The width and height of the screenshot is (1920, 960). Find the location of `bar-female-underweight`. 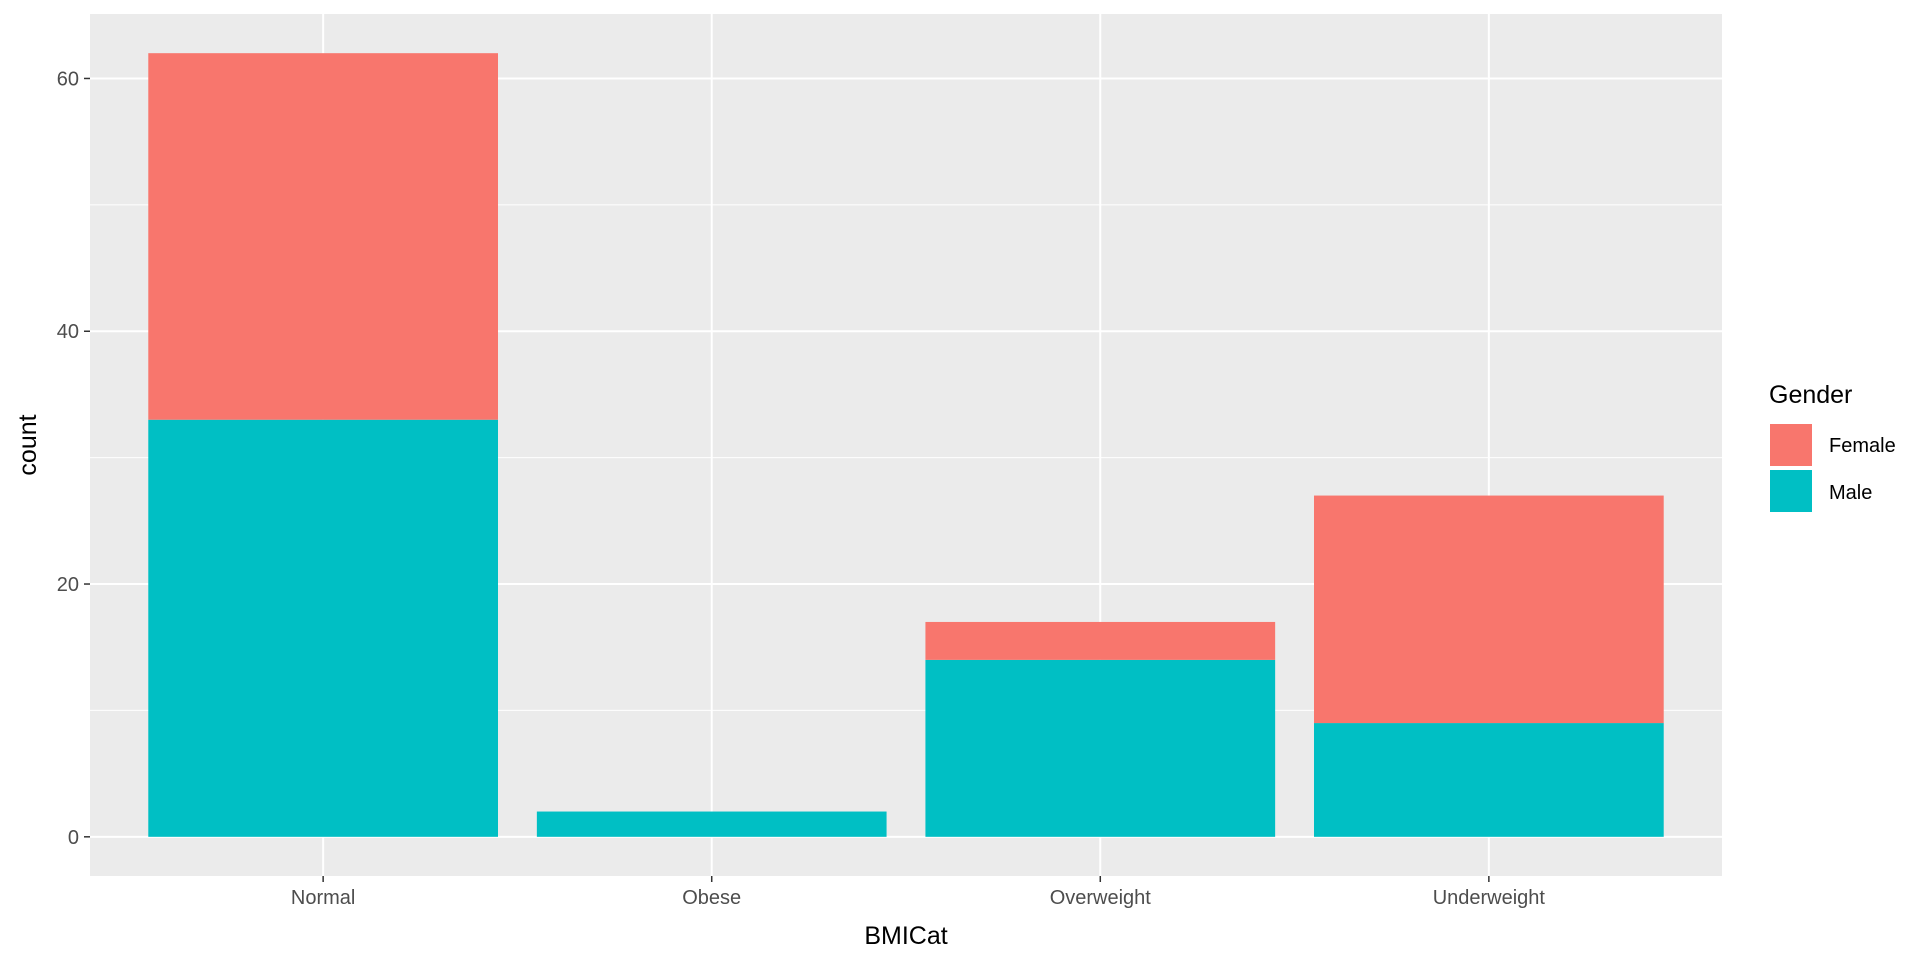

bar-female-underweight is located at coordinates (1489, 609).